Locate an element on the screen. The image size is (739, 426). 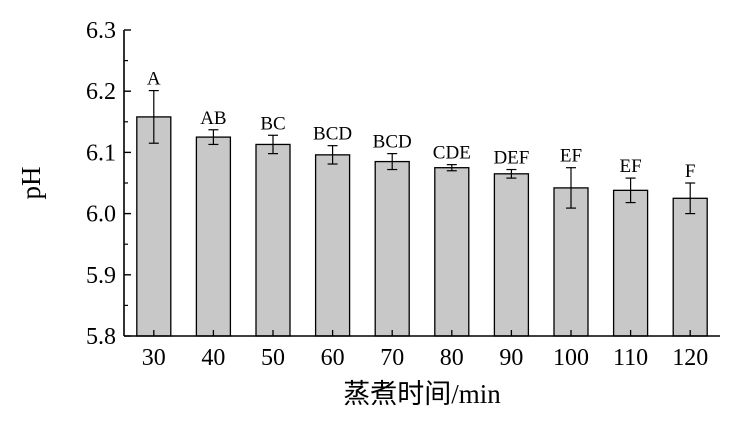
significance-letter-80: CDE is located at coordinates (452, 153).